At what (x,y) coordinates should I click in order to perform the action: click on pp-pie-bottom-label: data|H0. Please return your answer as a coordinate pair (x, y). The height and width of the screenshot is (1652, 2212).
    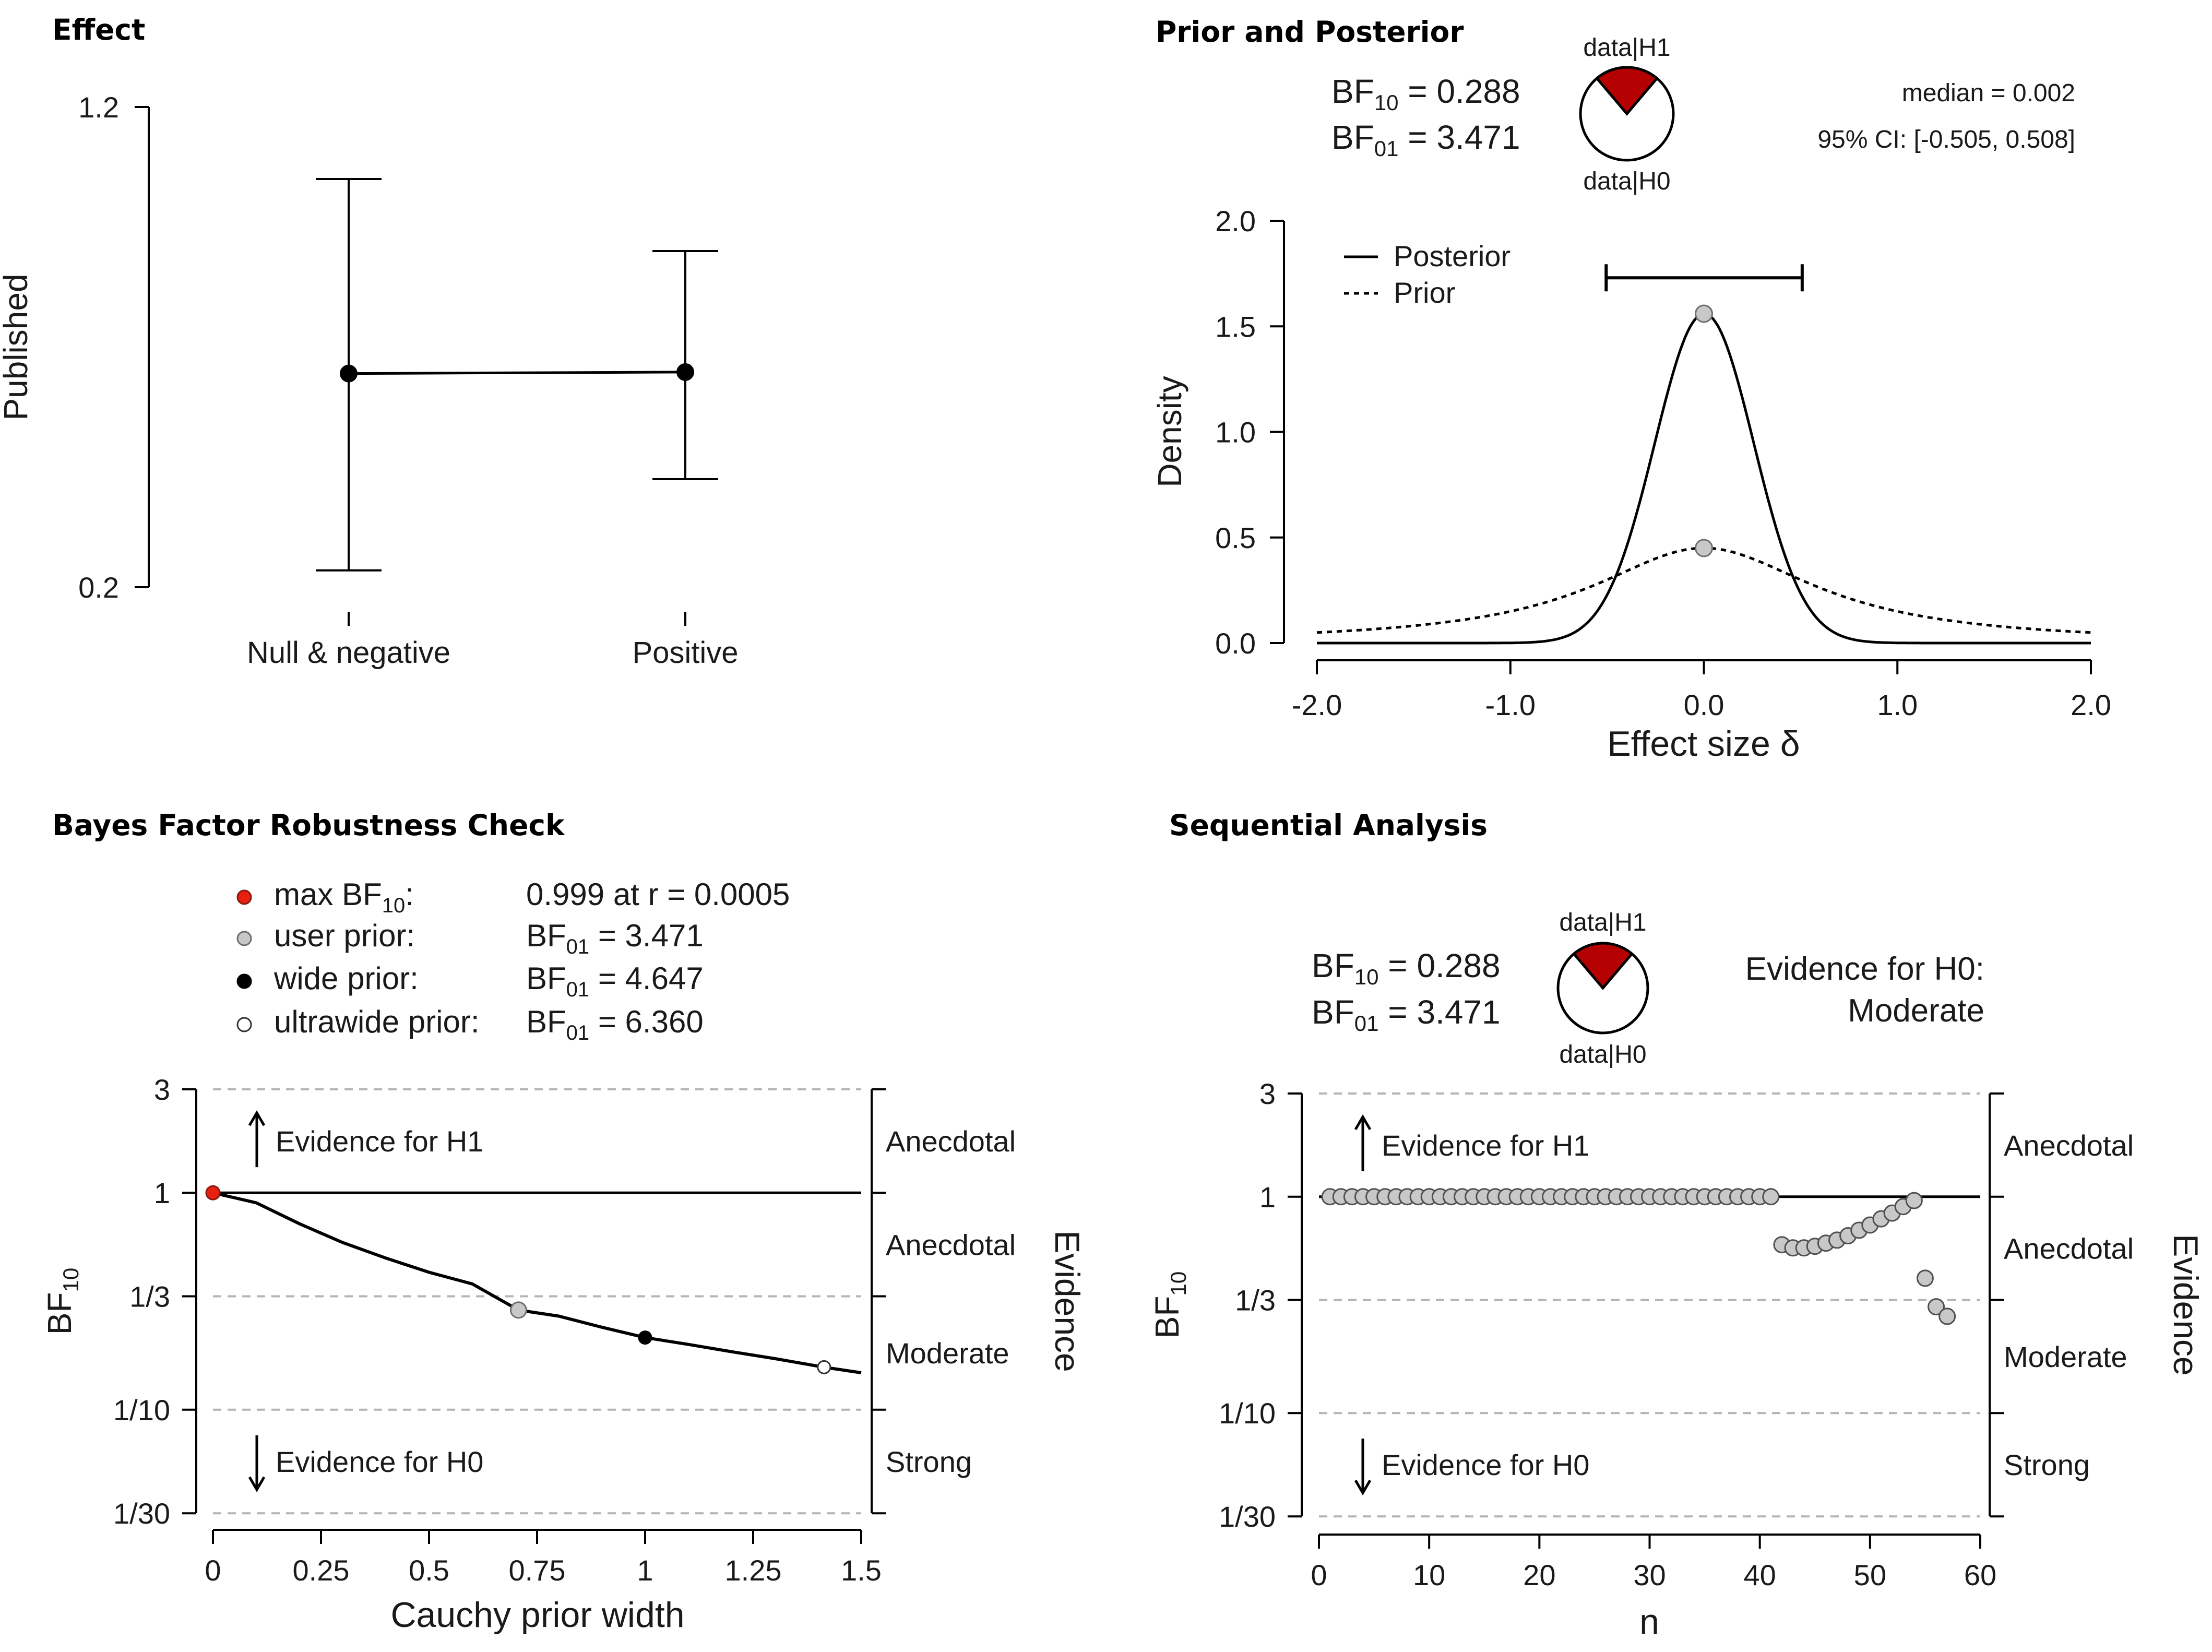
    Looking at the image, I should click on (1626, 181).